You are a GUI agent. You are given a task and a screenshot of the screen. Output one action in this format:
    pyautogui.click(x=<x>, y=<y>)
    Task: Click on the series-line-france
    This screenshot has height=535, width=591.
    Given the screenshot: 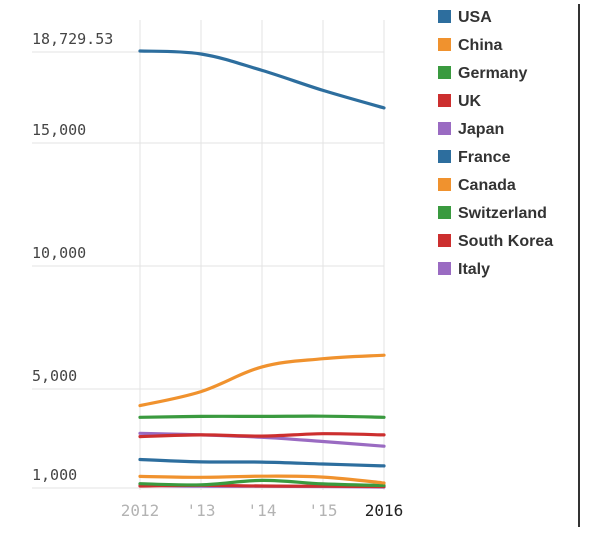 What is the action you would take?
    pyautogui.click(x=262, y=462)
    